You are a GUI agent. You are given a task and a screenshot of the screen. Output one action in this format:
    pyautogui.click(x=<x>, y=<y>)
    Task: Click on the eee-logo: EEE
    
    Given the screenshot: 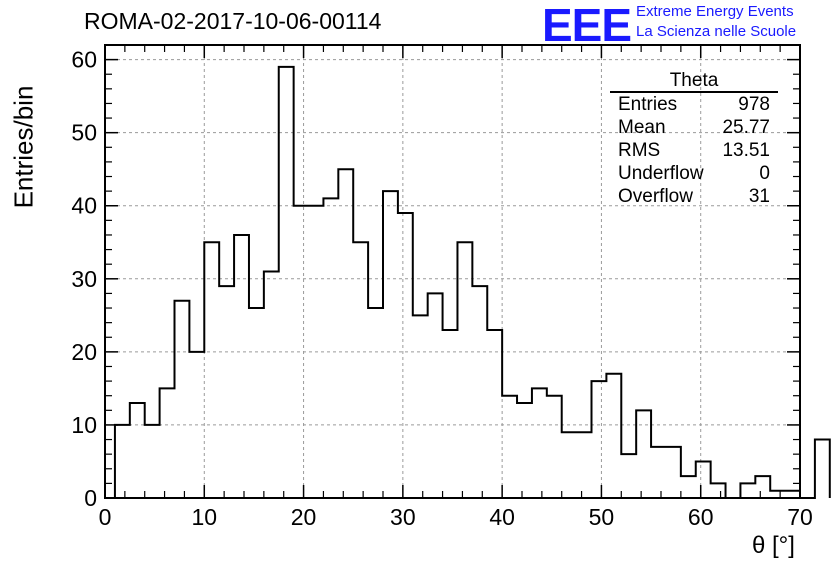 What is the action you would take?
    pyautogui.click(x=587, y=25)
    